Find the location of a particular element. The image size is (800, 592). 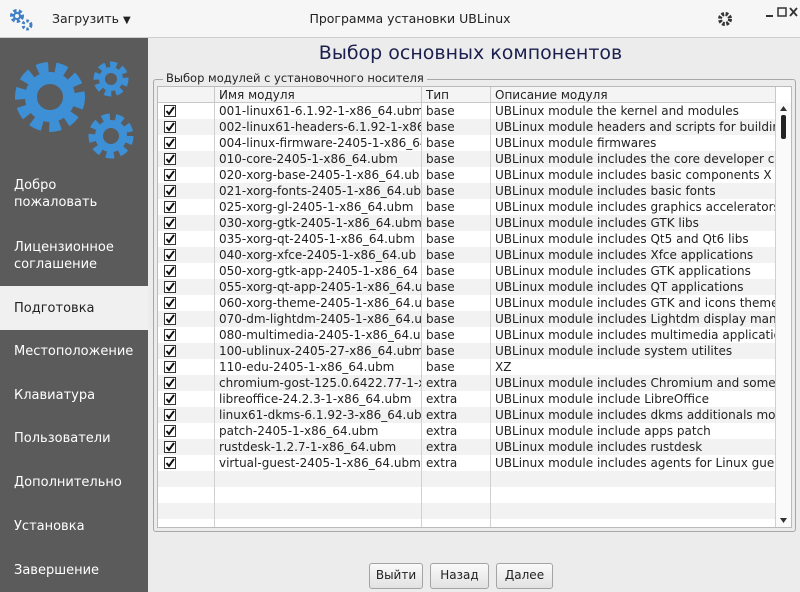

window-controls is located at coordinates (781, 13).